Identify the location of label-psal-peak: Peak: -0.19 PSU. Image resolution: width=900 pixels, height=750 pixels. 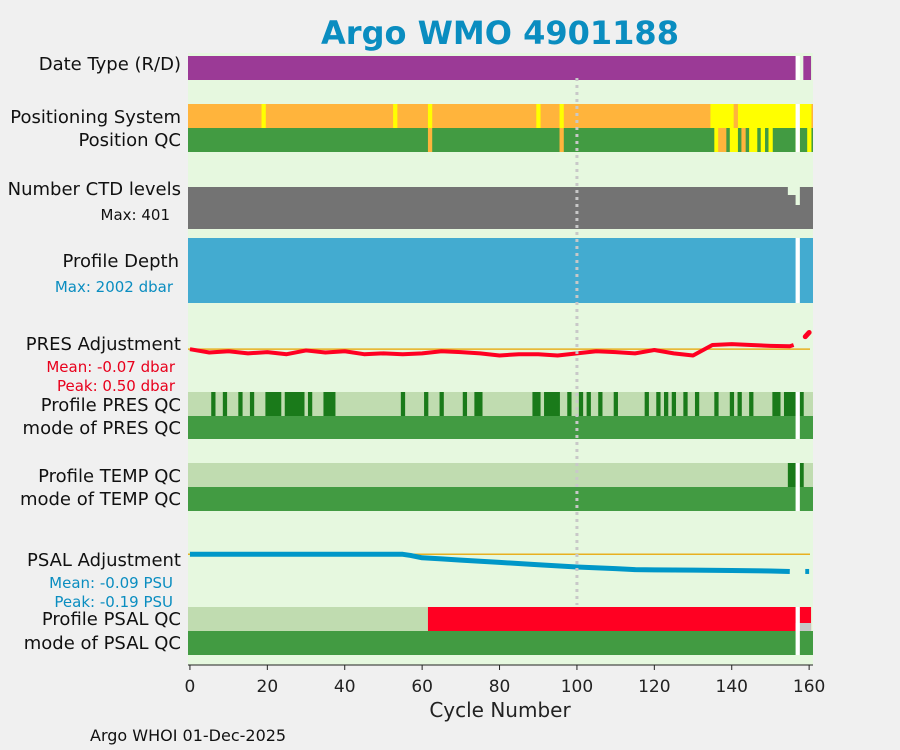
(113, 602).